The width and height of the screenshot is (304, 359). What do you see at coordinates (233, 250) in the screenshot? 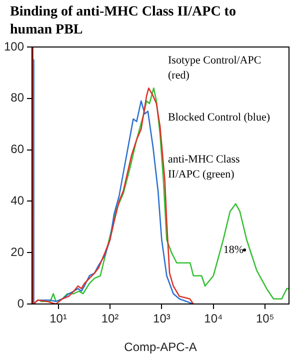
I see `annotation: 18%` at bounding box center [233, 250].